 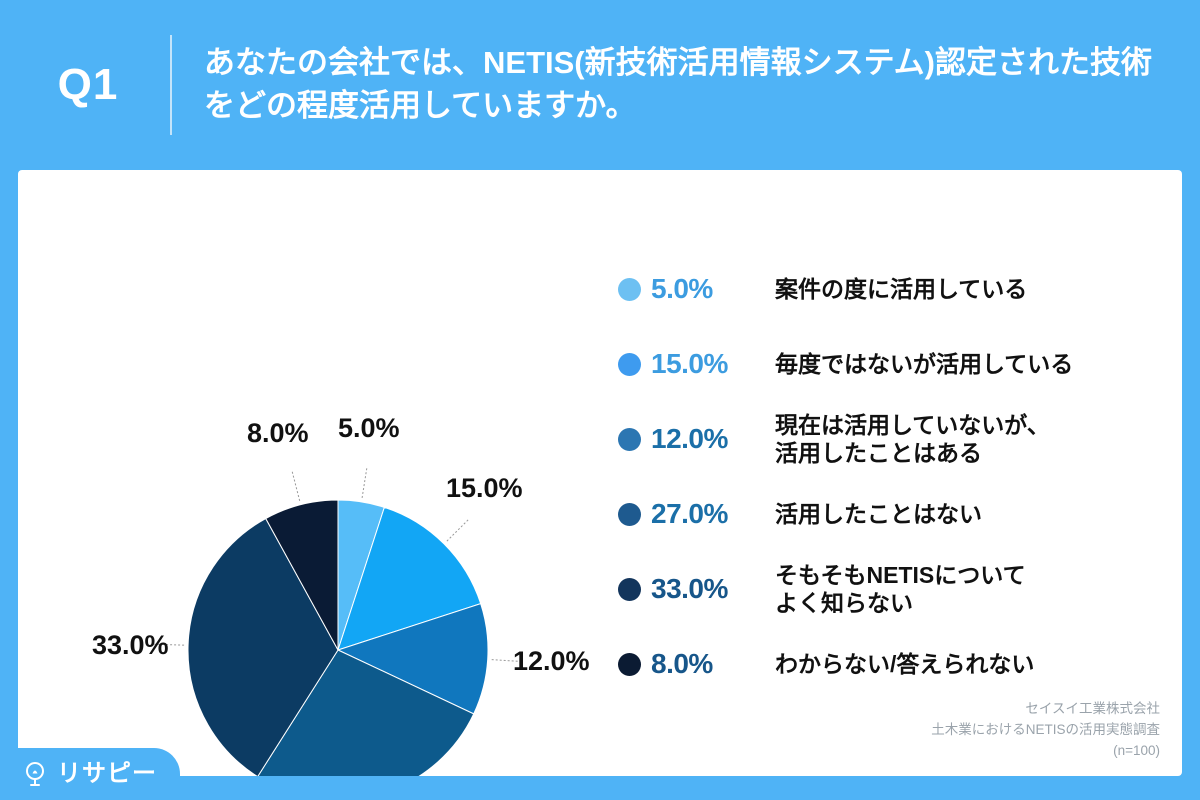 I want to click on brand-logo: リサピー, so click(x=90, y=774).